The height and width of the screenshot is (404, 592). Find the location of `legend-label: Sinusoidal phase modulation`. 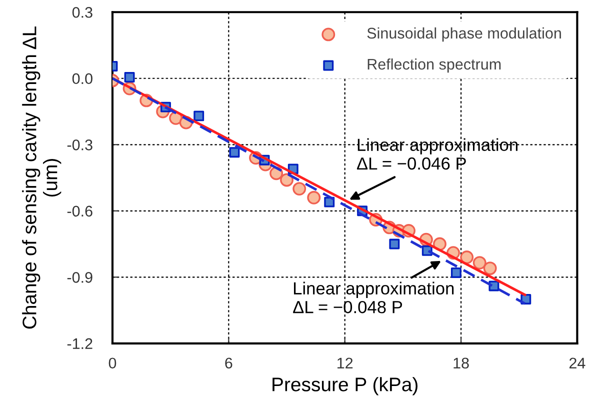

legend-label: Sinusoidal phase modulation is located at coordinates (464, 34).